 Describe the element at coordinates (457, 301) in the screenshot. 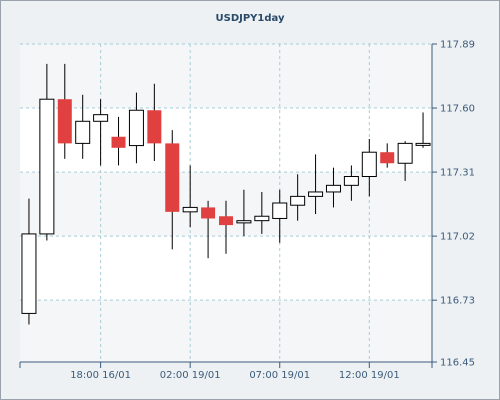

I see `y-tick-label: 116.73` at that location.